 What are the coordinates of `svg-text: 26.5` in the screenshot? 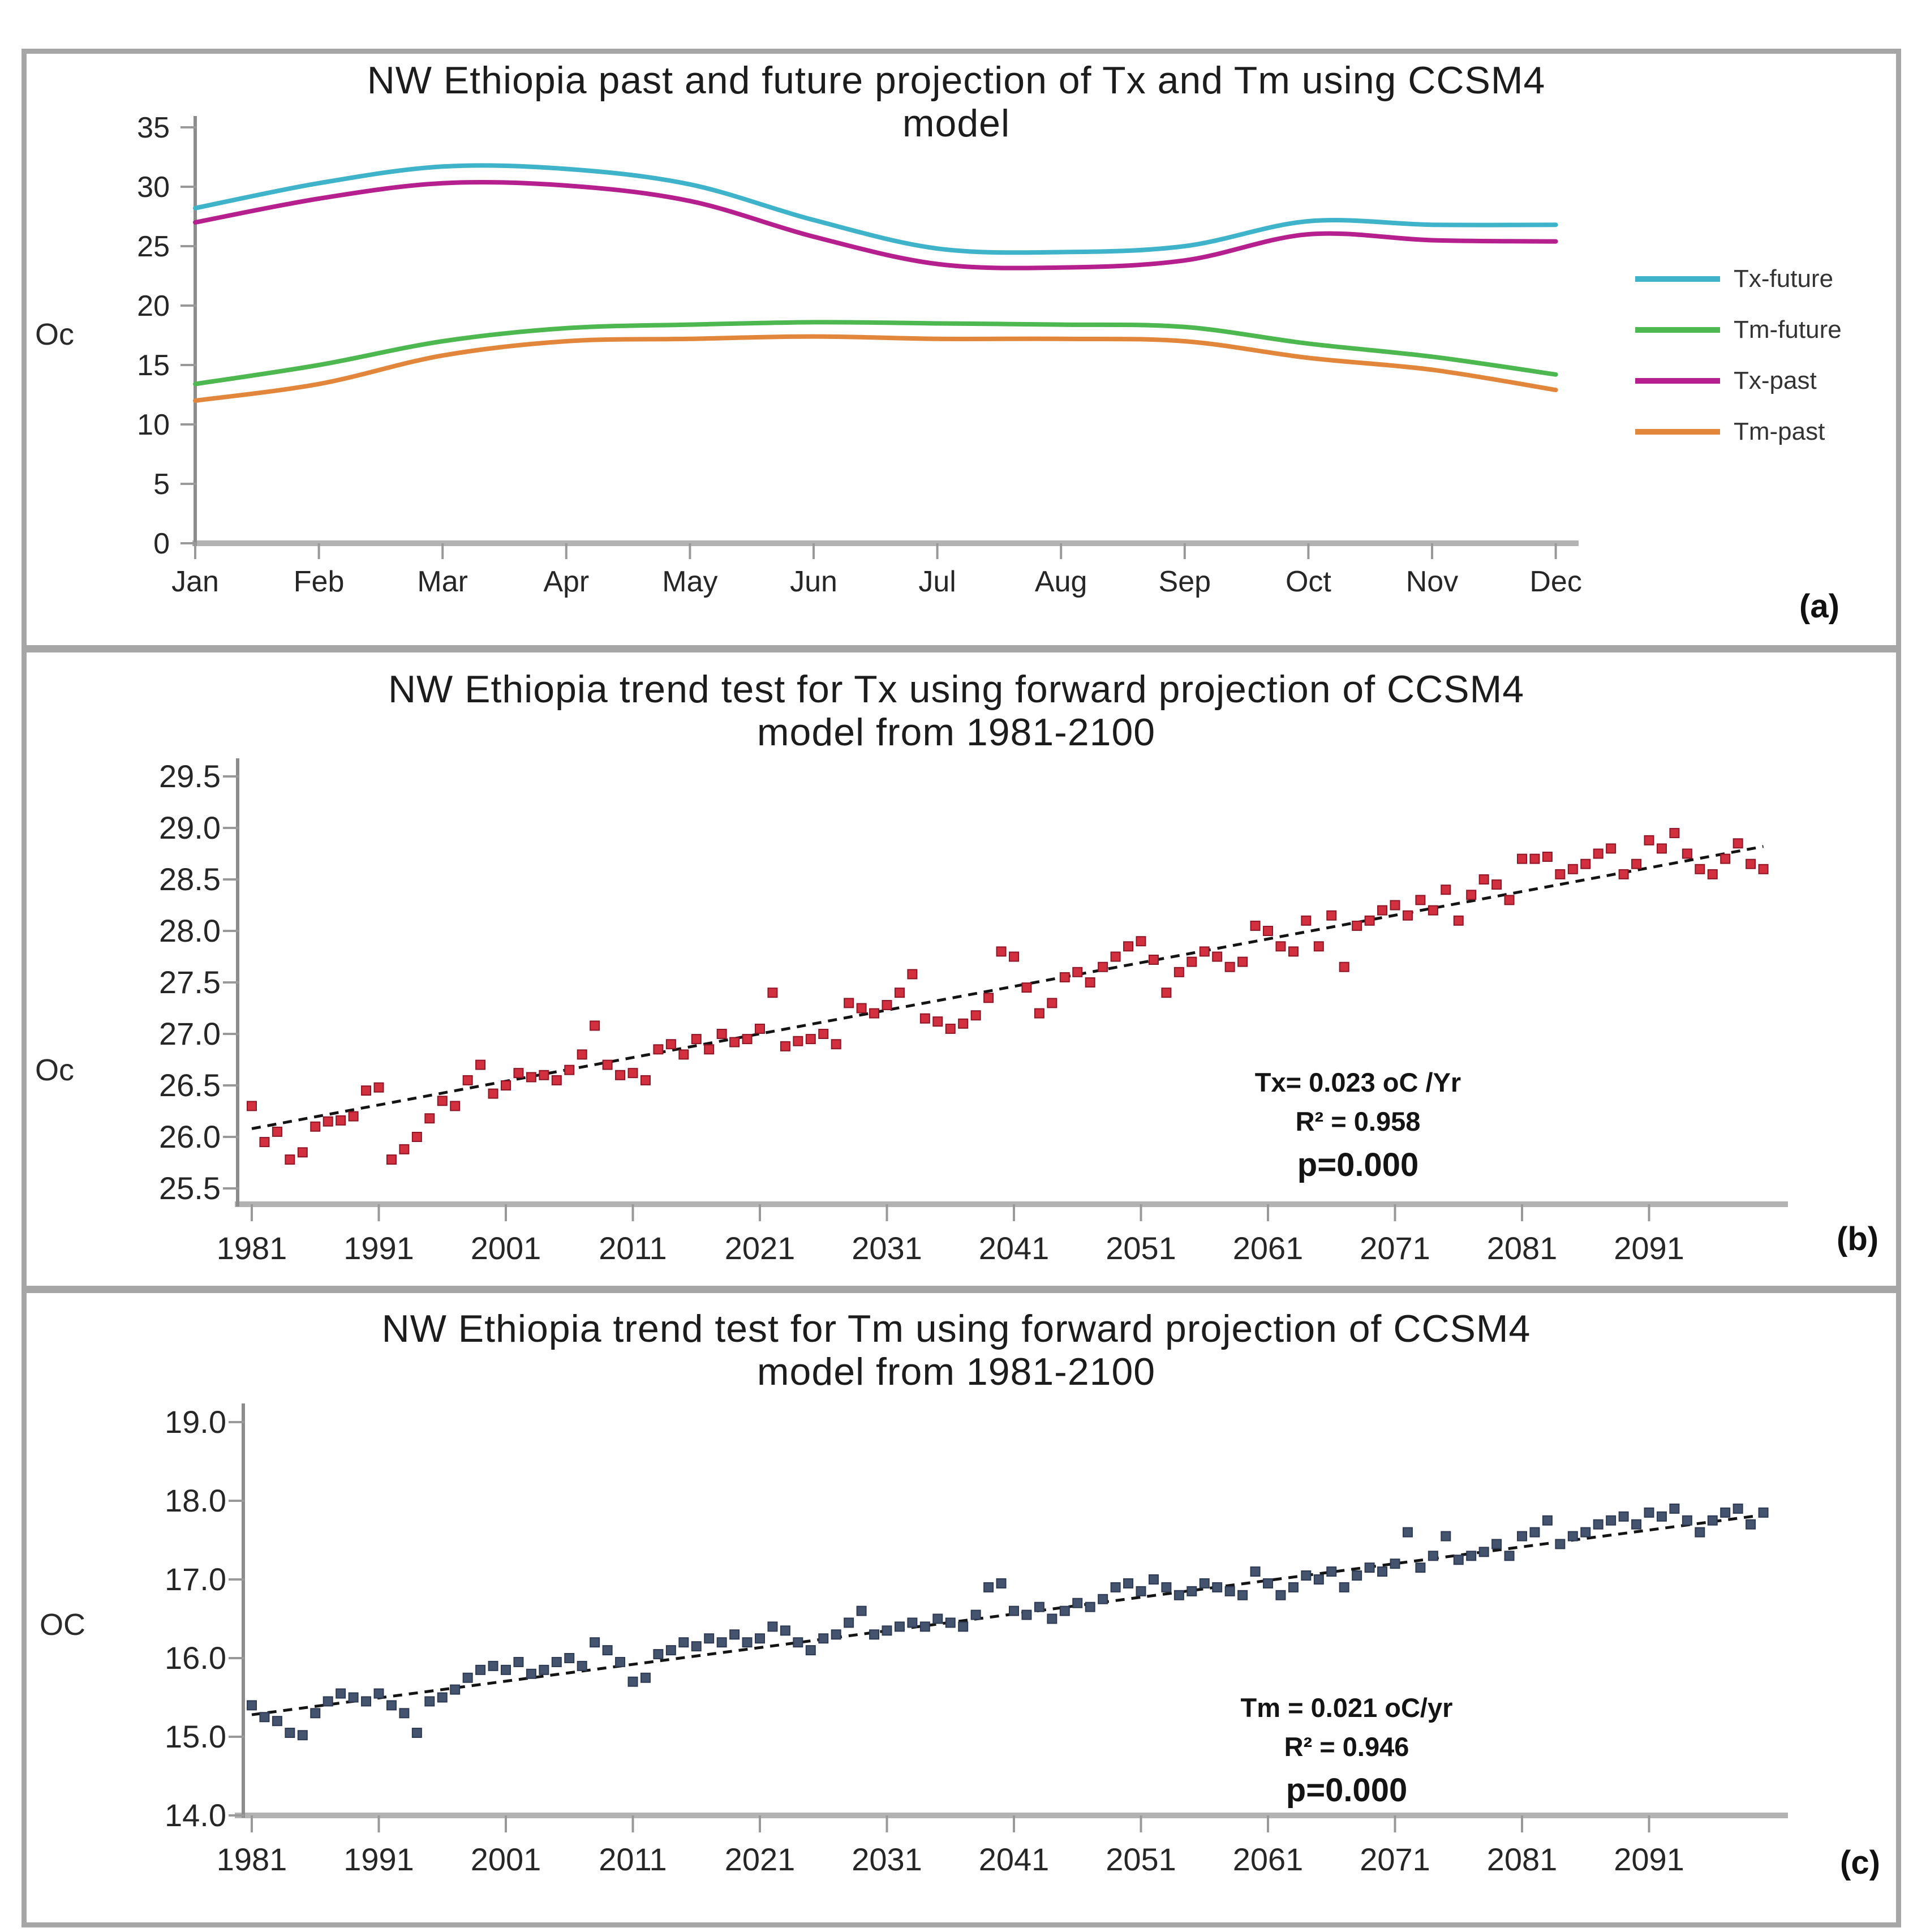 It's located at (190, 1085).